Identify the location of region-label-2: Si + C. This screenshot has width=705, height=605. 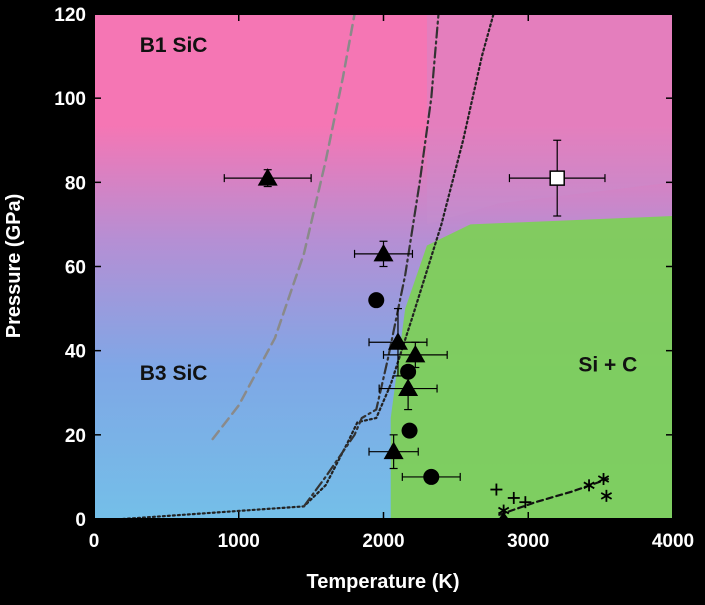
(607, 365).